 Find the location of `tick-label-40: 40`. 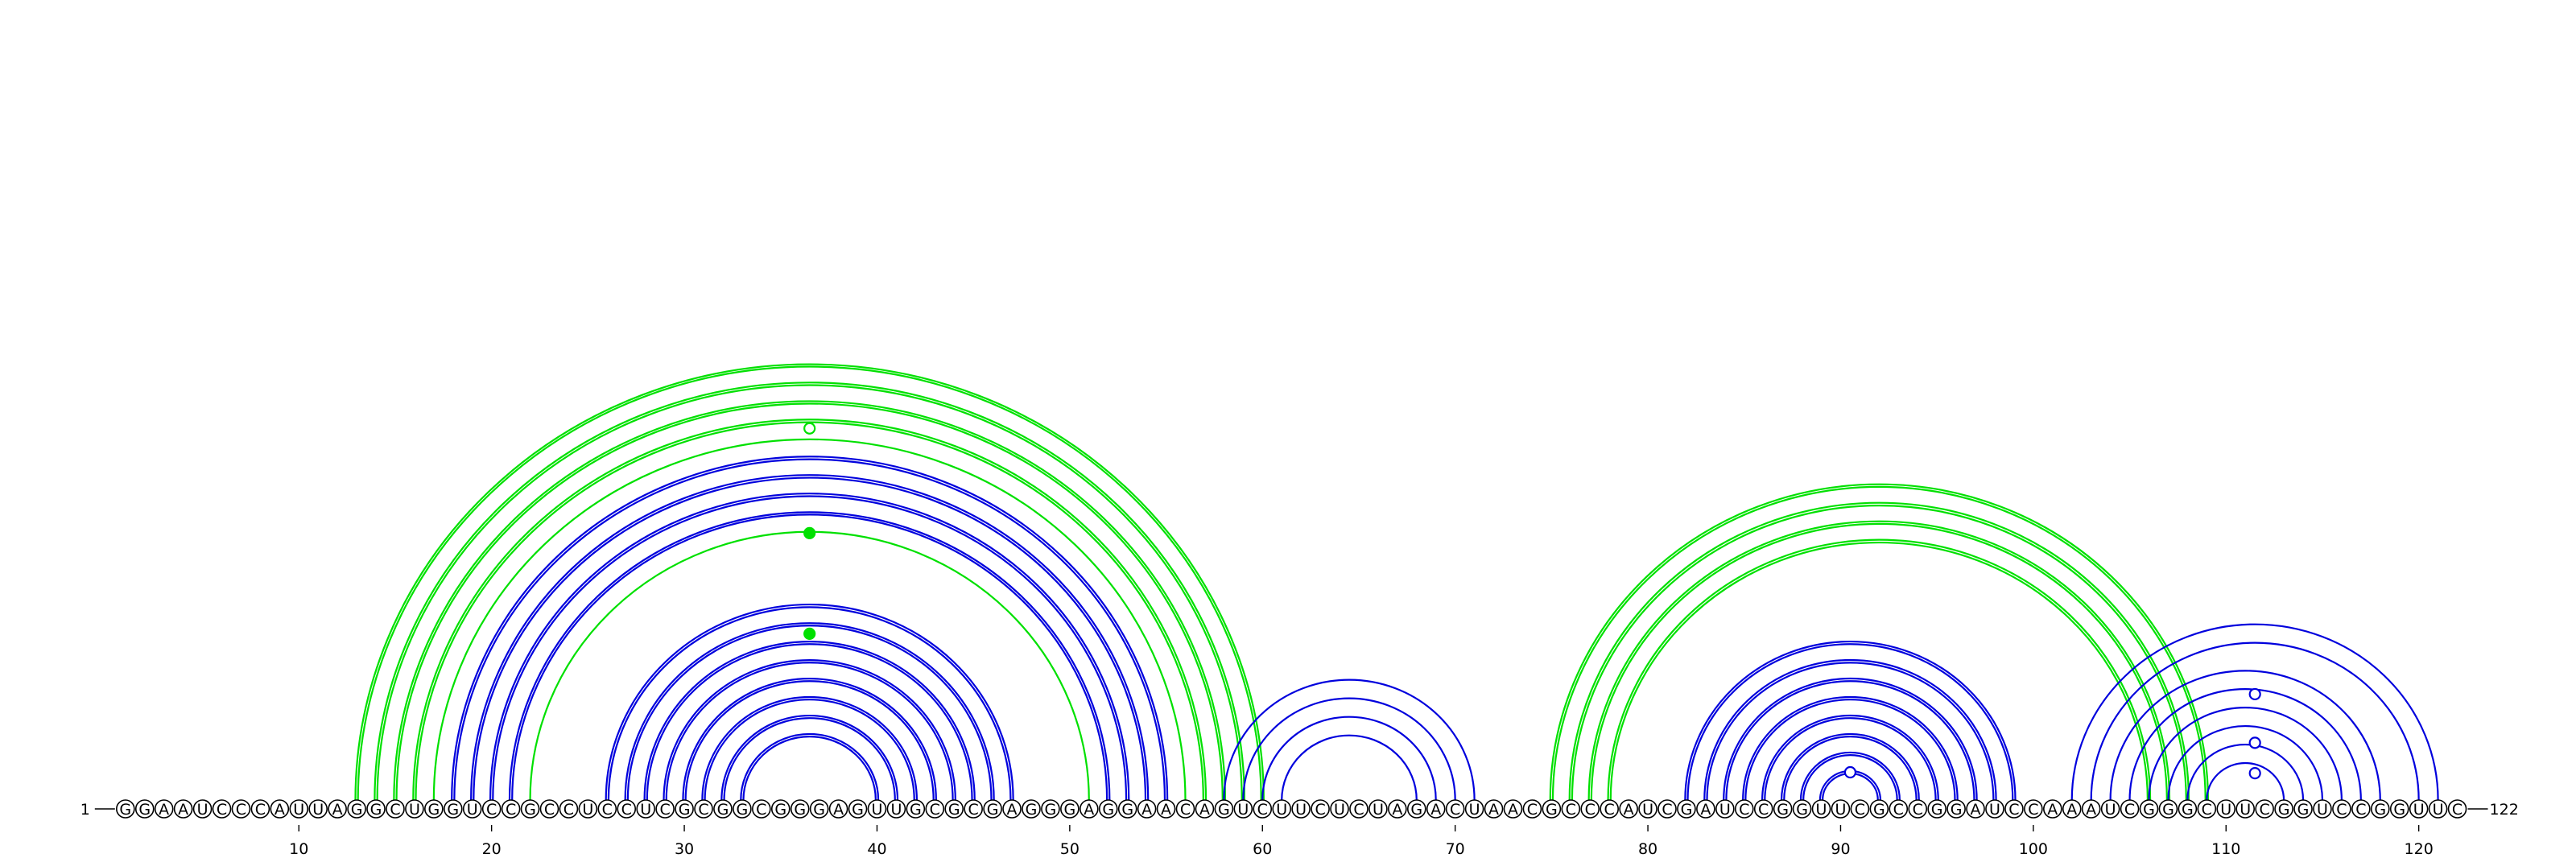

tick-label-40: 40 is located at coordinates (876, 849).